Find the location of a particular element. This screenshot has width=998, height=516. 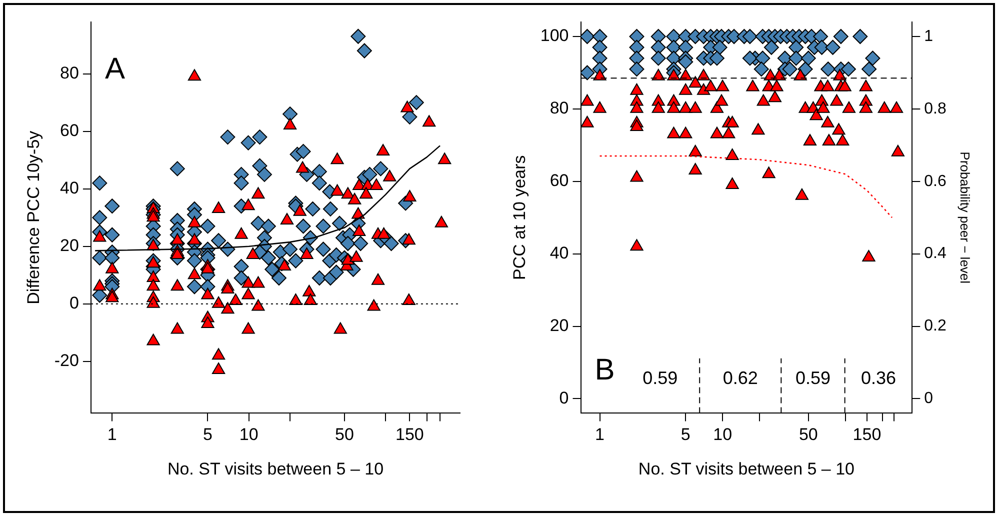

annotation: 0.62 is located at coordinates (740, 378).